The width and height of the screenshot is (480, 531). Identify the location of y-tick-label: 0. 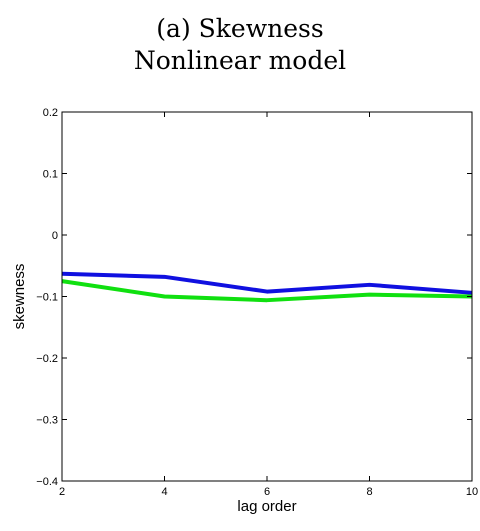
(55, 236).